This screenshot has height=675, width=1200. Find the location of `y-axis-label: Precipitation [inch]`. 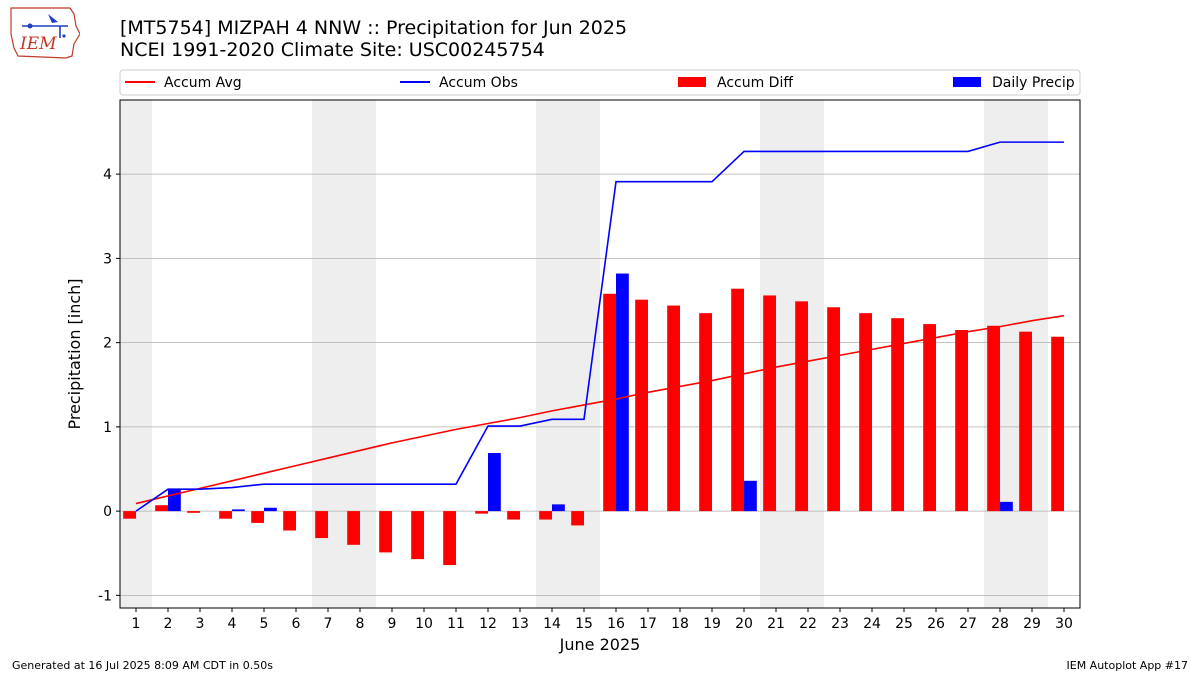

y-axis-label: Precipitation [inch] is located at coordinates (74, 353).